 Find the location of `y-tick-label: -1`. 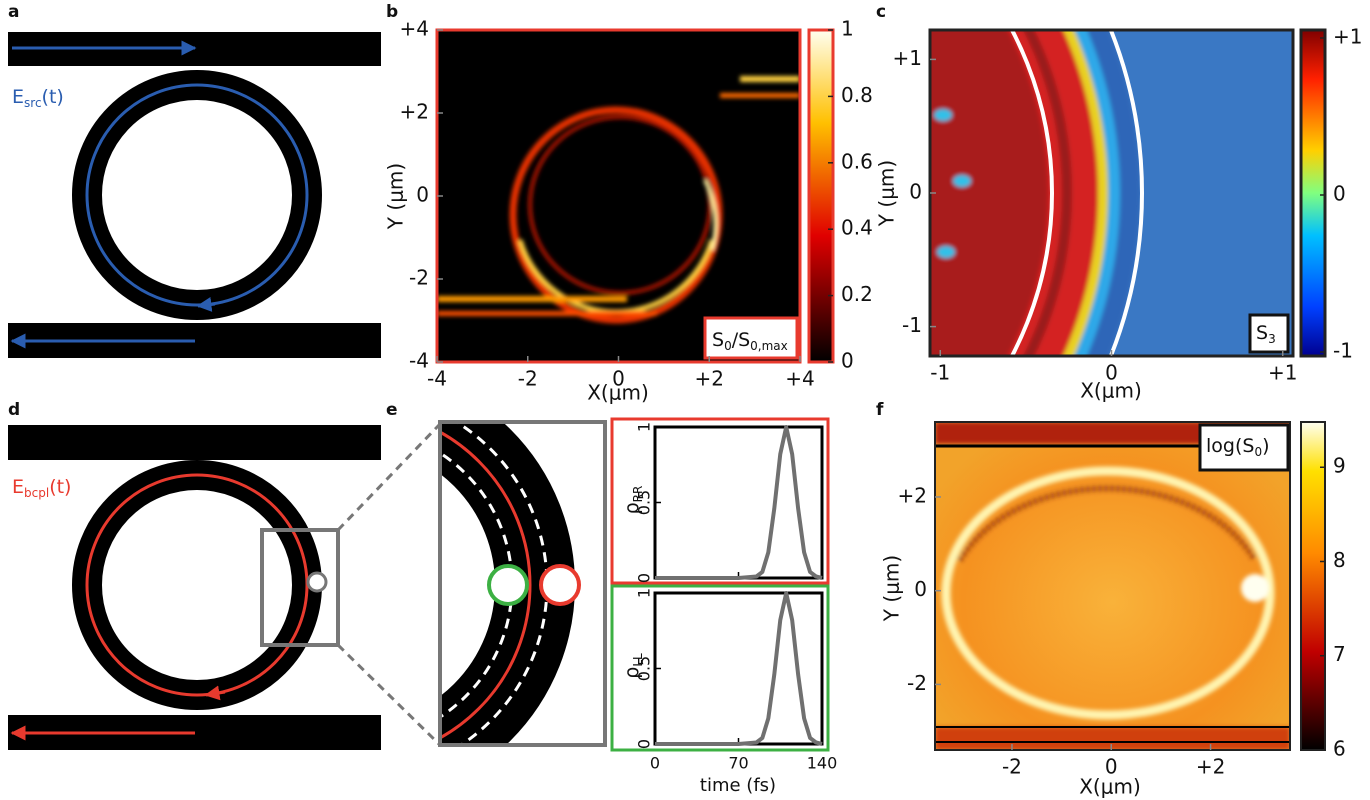

y-tick-label: -1 is located at coordinates (912, 325).